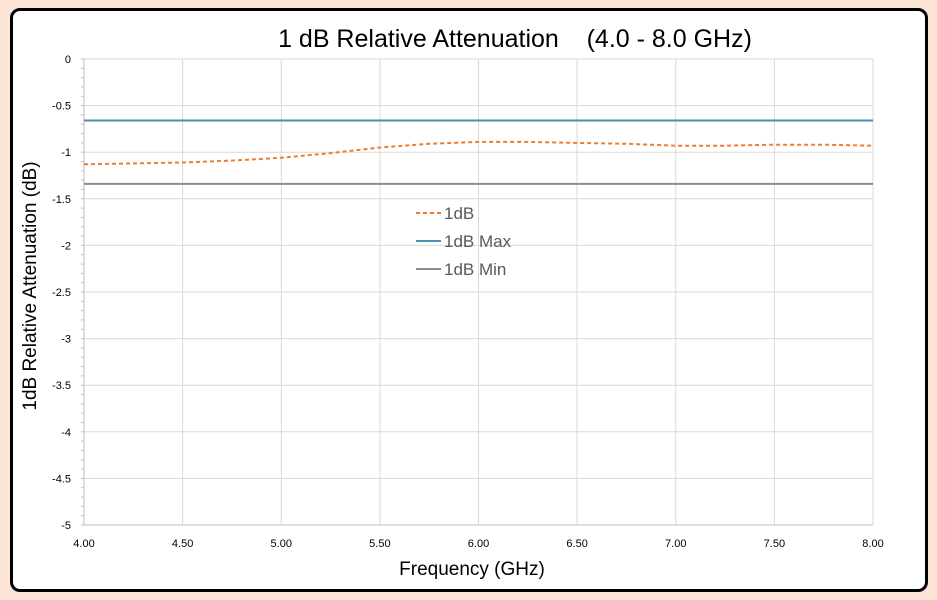 Image resolution: width=937 pixels, height=600 pixels. I want to click on legend-entry: 1dB, so click(459, 213).